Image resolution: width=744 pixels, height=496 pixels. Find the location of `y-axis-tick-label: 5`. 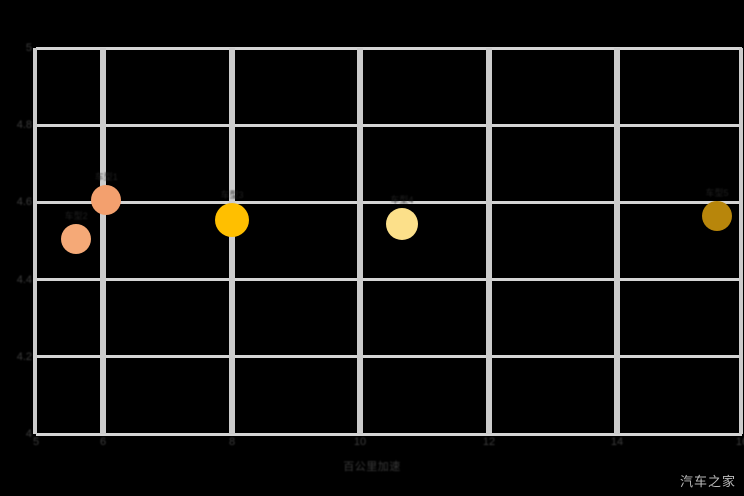

y-axis-tick-label: 5 is located at coordinates (28, 48).